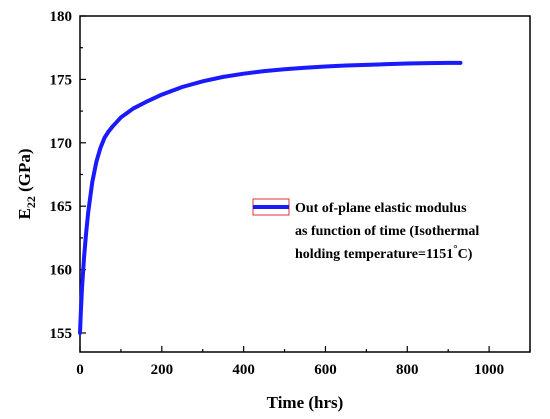 This screenshot has width=550, height=419. What do you see at coordinates (305, 402) in the screenshot?
I see `x-axis-title: Time (hrs)` at bounding box center [305, 402].